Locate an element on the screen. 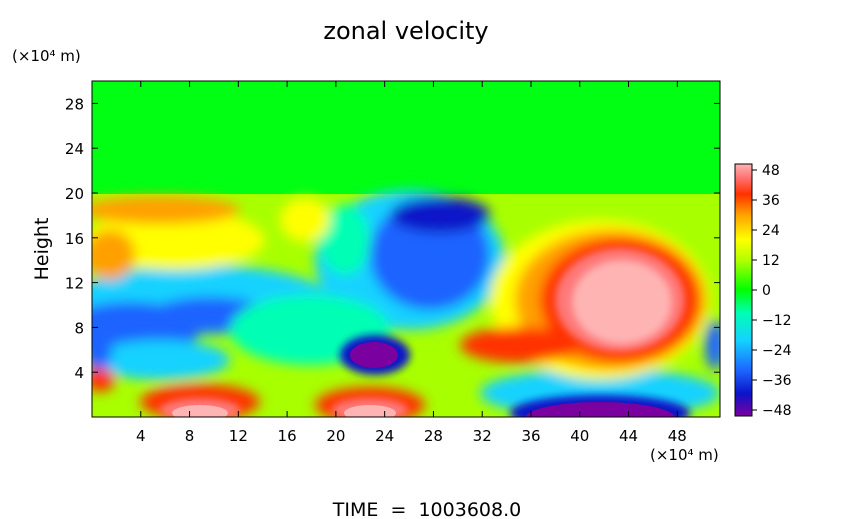 This screenshot has width=854, height=519. colorbar-tick-label: −36 is located at coordinates (777, 381).